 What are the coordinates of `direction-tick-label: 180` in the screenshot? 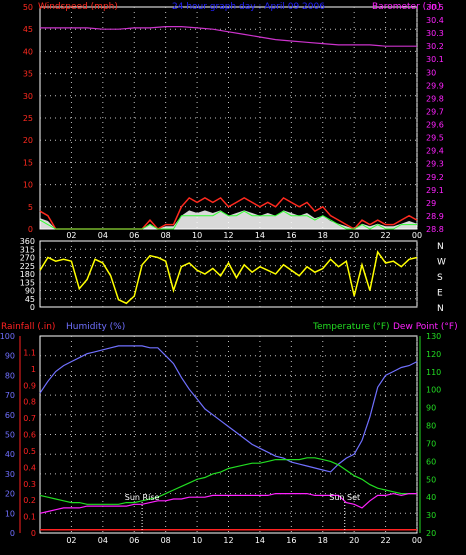 It's located at (27, 274).